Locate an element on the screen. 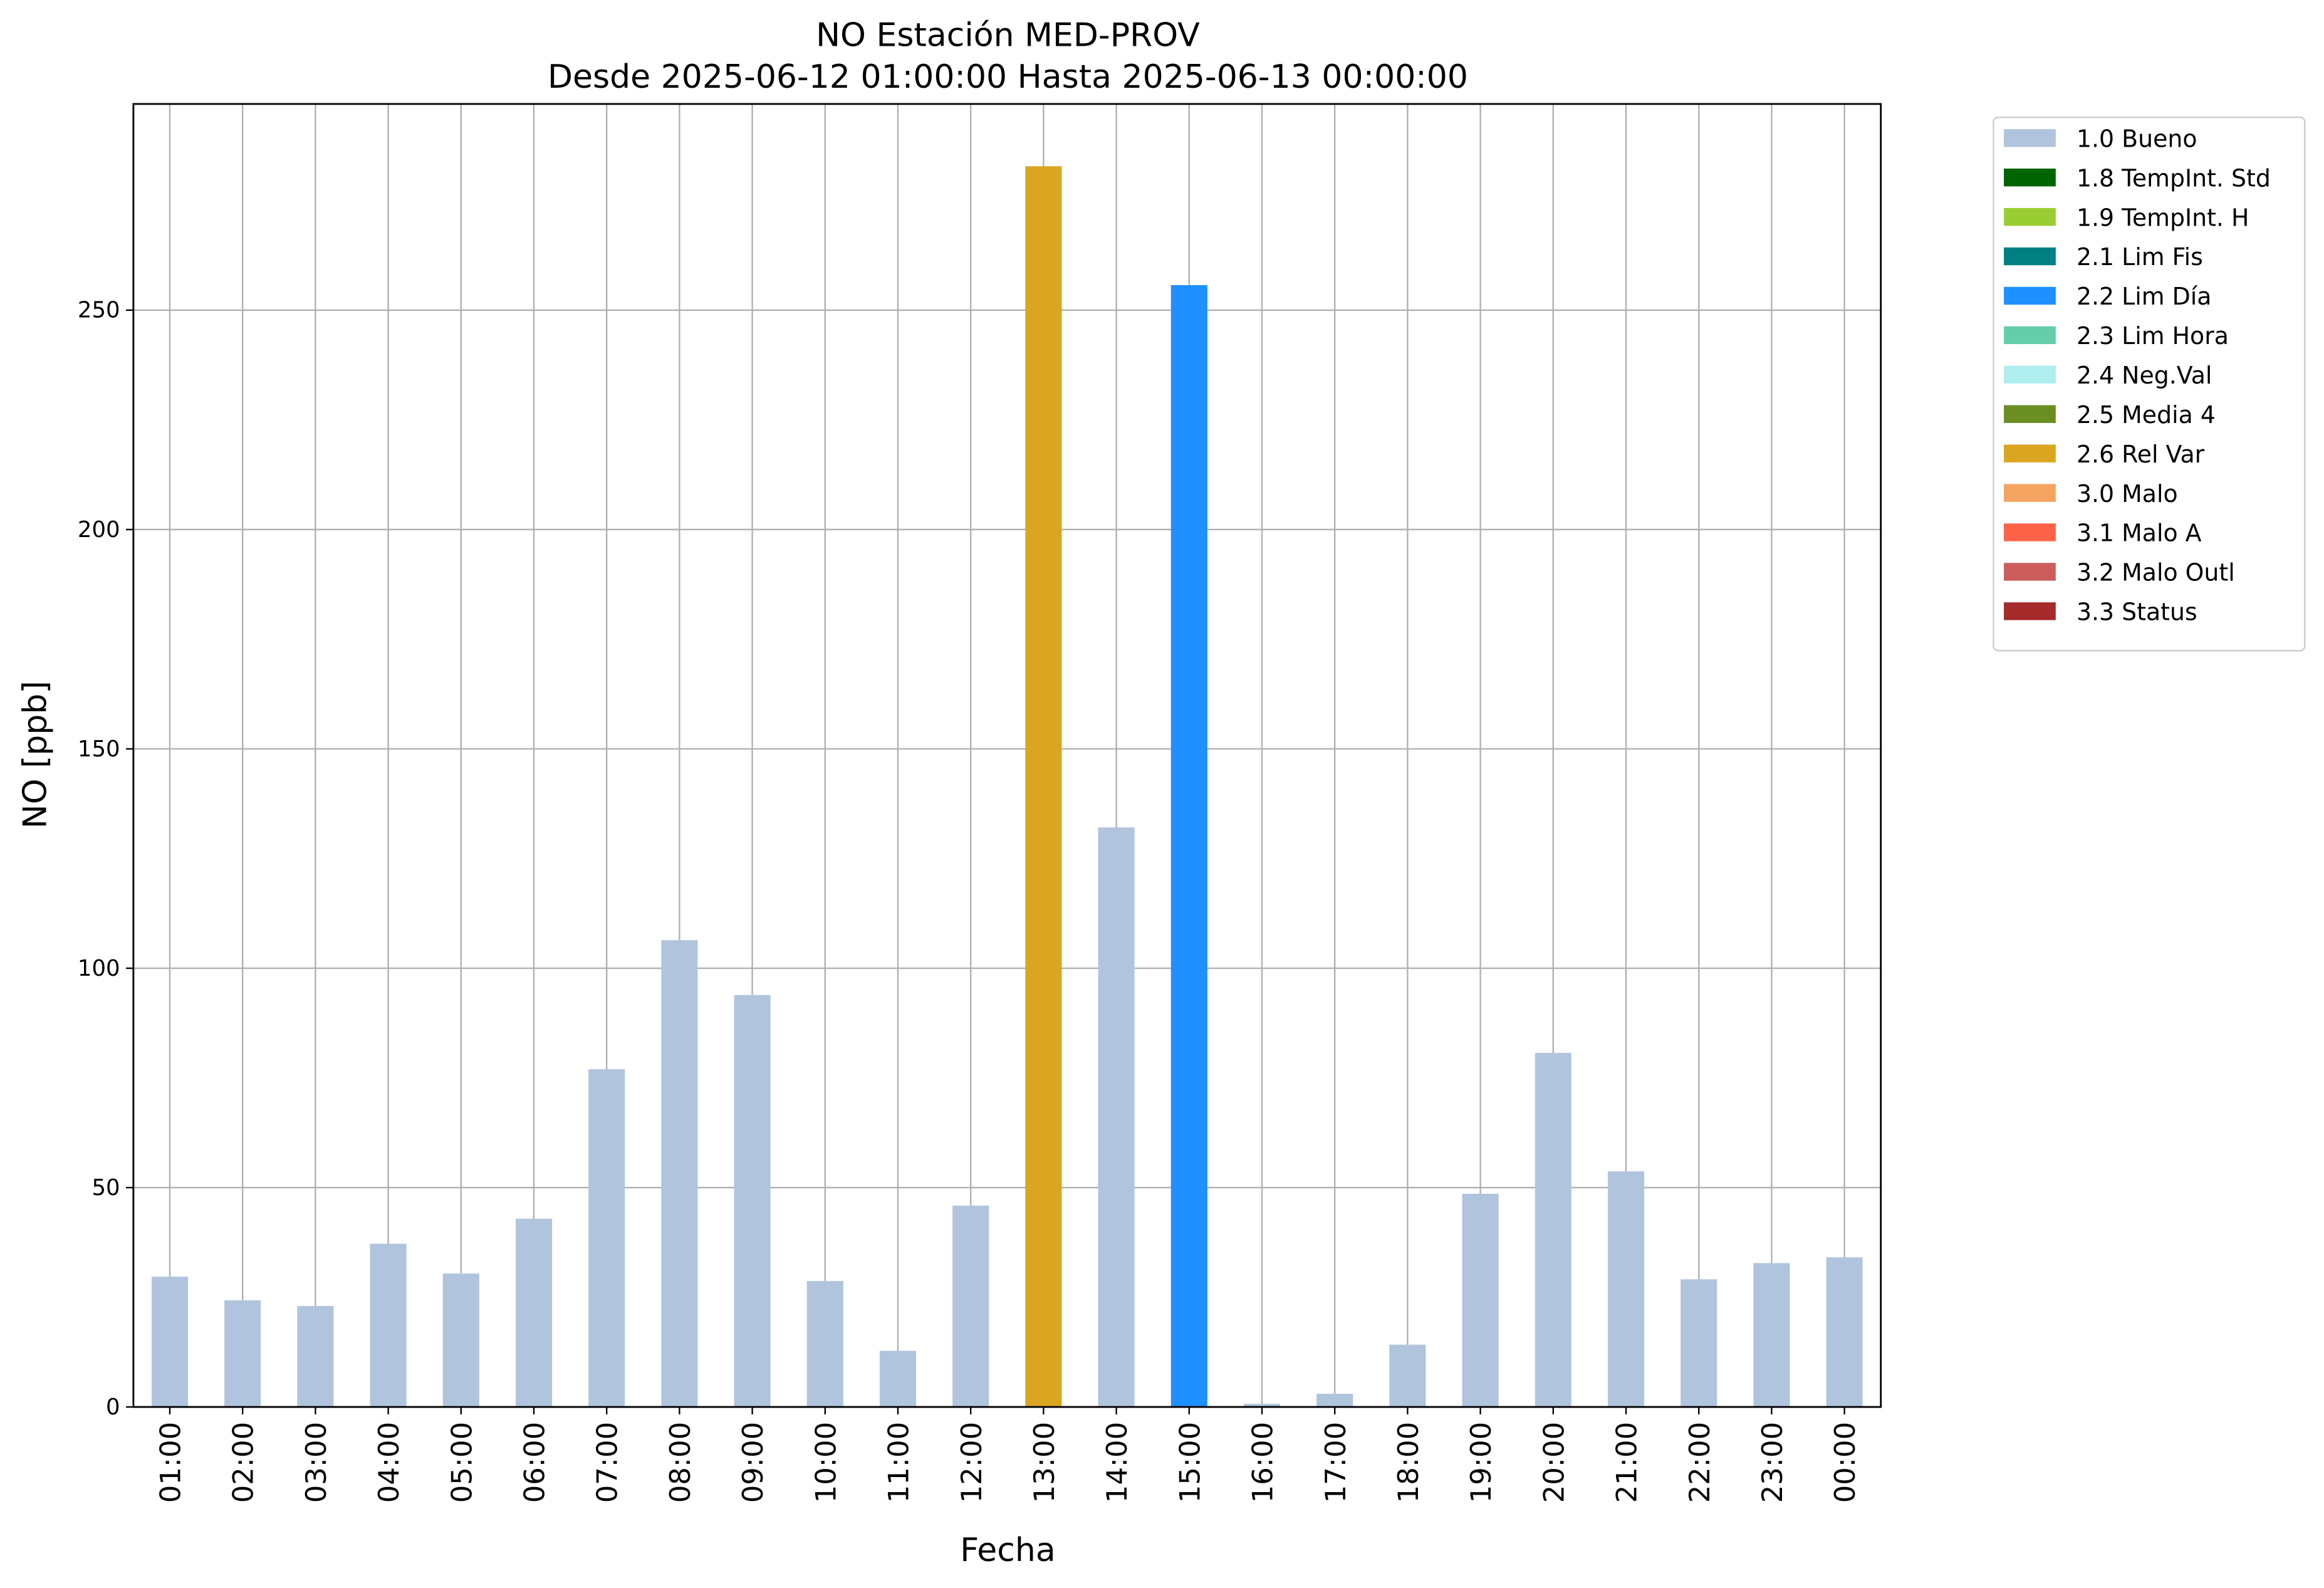 Image resolution: width=2324 pixels, height=1588 pixels. y-tick-label: 50 is located at coordinates (105, 1188).